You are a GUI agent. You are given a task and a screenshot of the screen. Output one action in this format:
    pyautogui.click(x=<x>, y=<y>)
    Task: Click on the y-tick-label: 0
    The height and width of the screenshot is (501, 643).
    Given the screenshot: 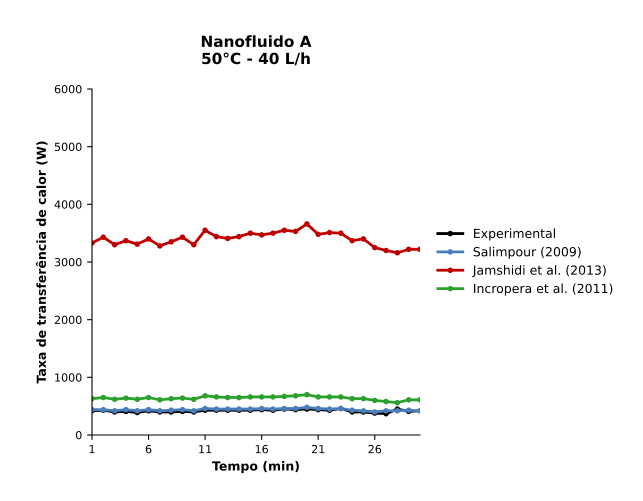 What is the action you would take?
    pyautogui.click(x=79, y=435)
    